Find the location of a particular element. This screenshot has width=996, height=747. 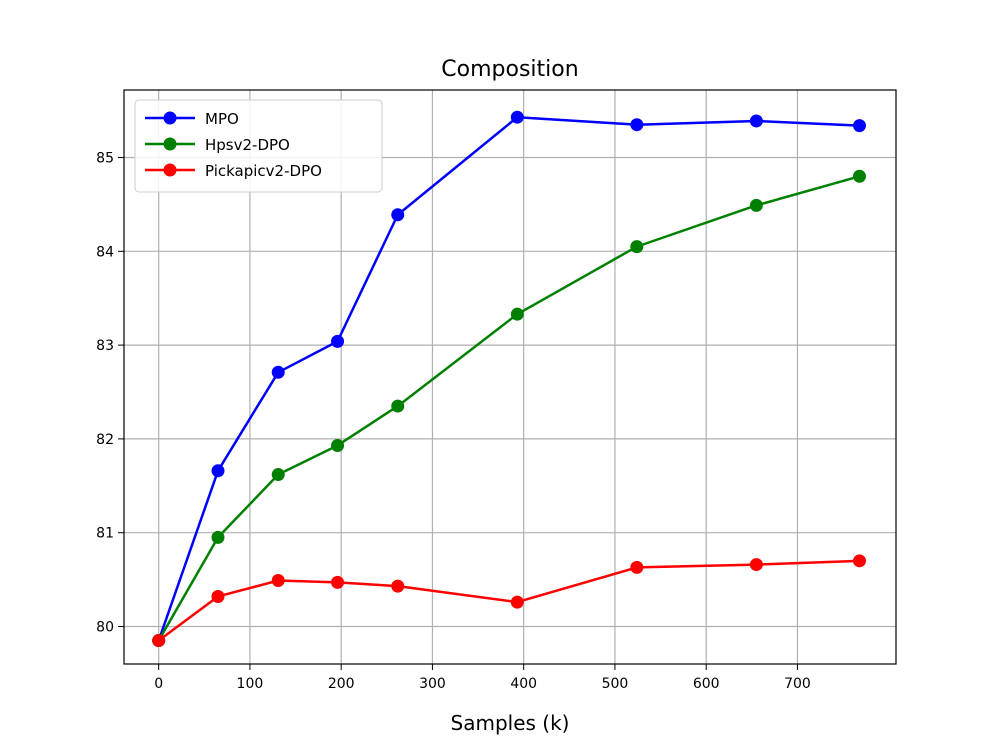

x-tick-label: 700 is located at coordinates (797, 684).